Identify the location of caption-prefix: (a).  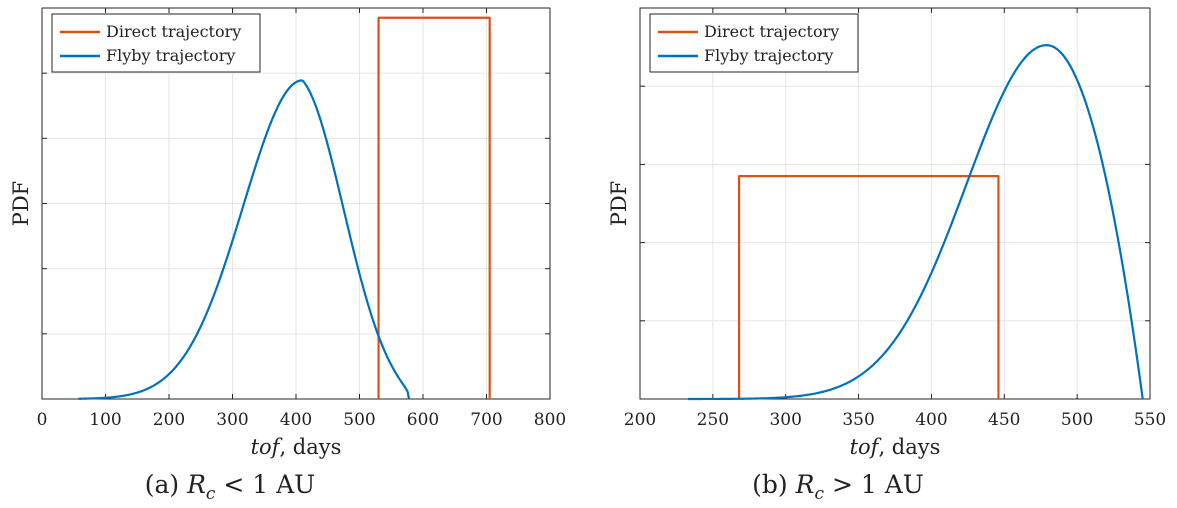
(166, 484).